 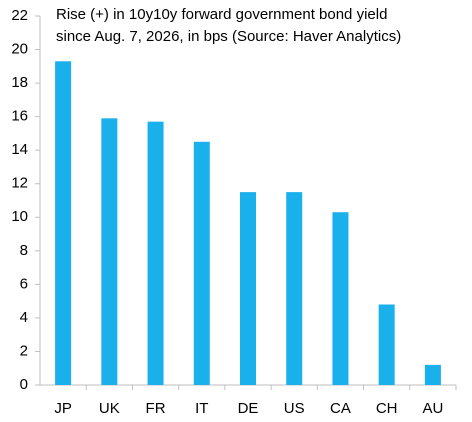 I want to click on y-tick-label: 6, so click(x=24, y=283).